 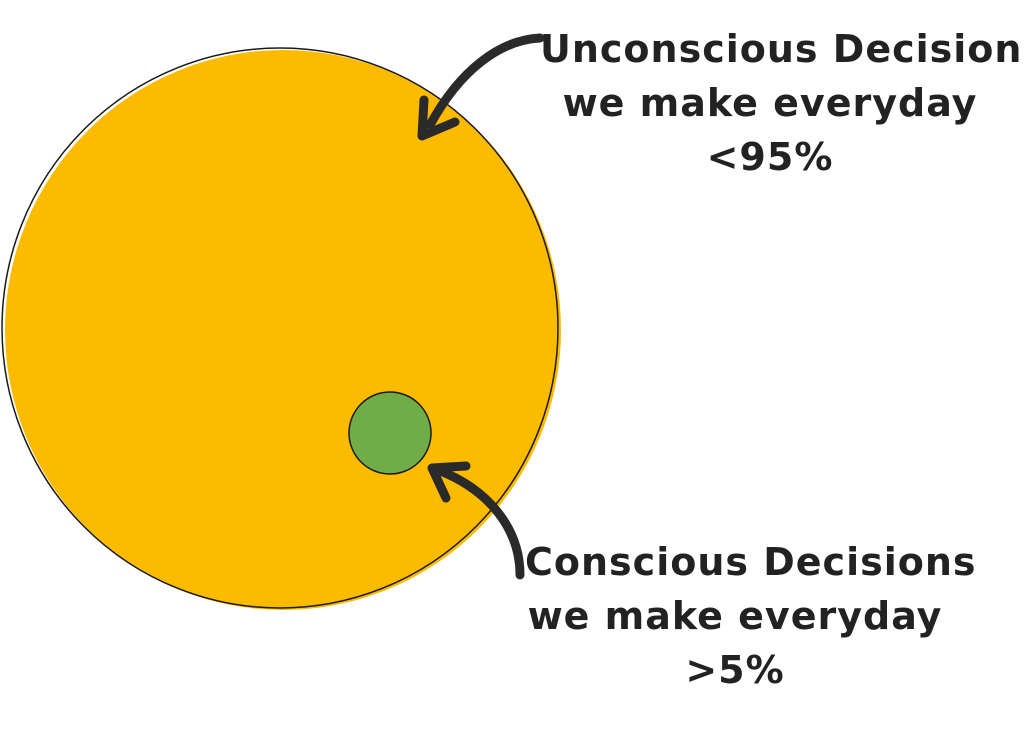 I want to click on conscious-circle, so click(x=390, y=433).